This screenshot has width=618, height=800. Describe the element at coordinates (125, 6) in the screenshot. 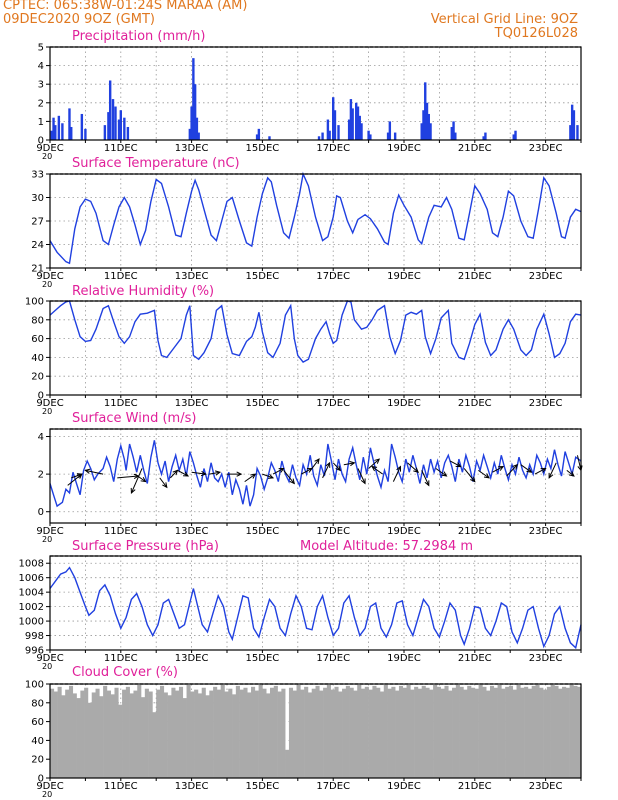

I see `header-station: CPTEC: 065:38W-01:24S MARAA (AM)` at that location.